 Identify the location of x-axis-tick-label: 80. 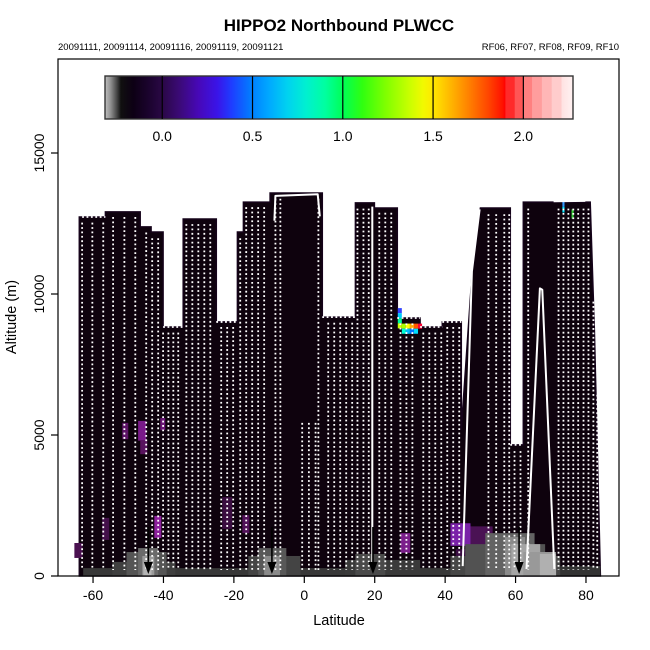
(586, 595).